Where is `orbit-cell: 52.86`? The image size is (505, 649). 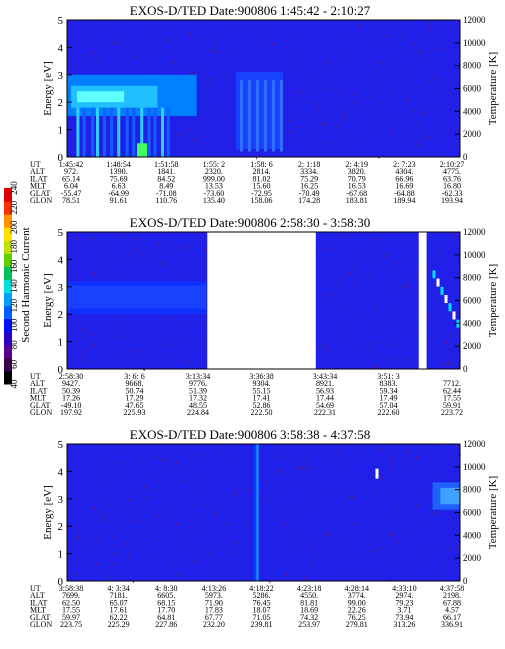
orbit-cell: 52.86 is located at coordinates (262, 405).